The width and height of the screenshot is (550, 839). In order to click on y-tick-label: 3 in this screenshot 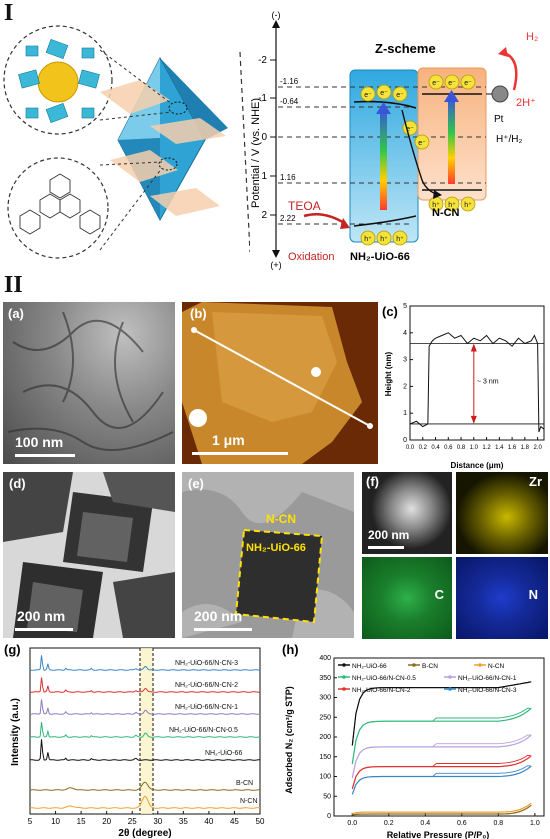, I will do `click(405, 360)`.